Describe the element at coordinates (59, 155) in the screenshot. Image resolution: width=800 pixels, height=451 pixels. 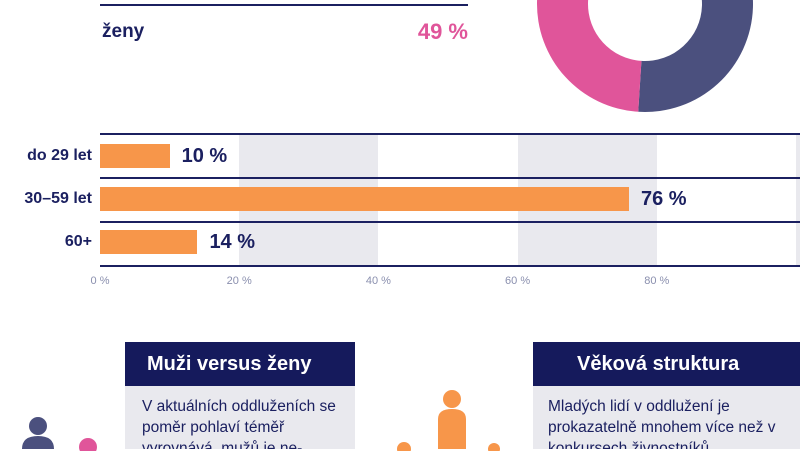
I see `category-label: do 29 let` at that location.